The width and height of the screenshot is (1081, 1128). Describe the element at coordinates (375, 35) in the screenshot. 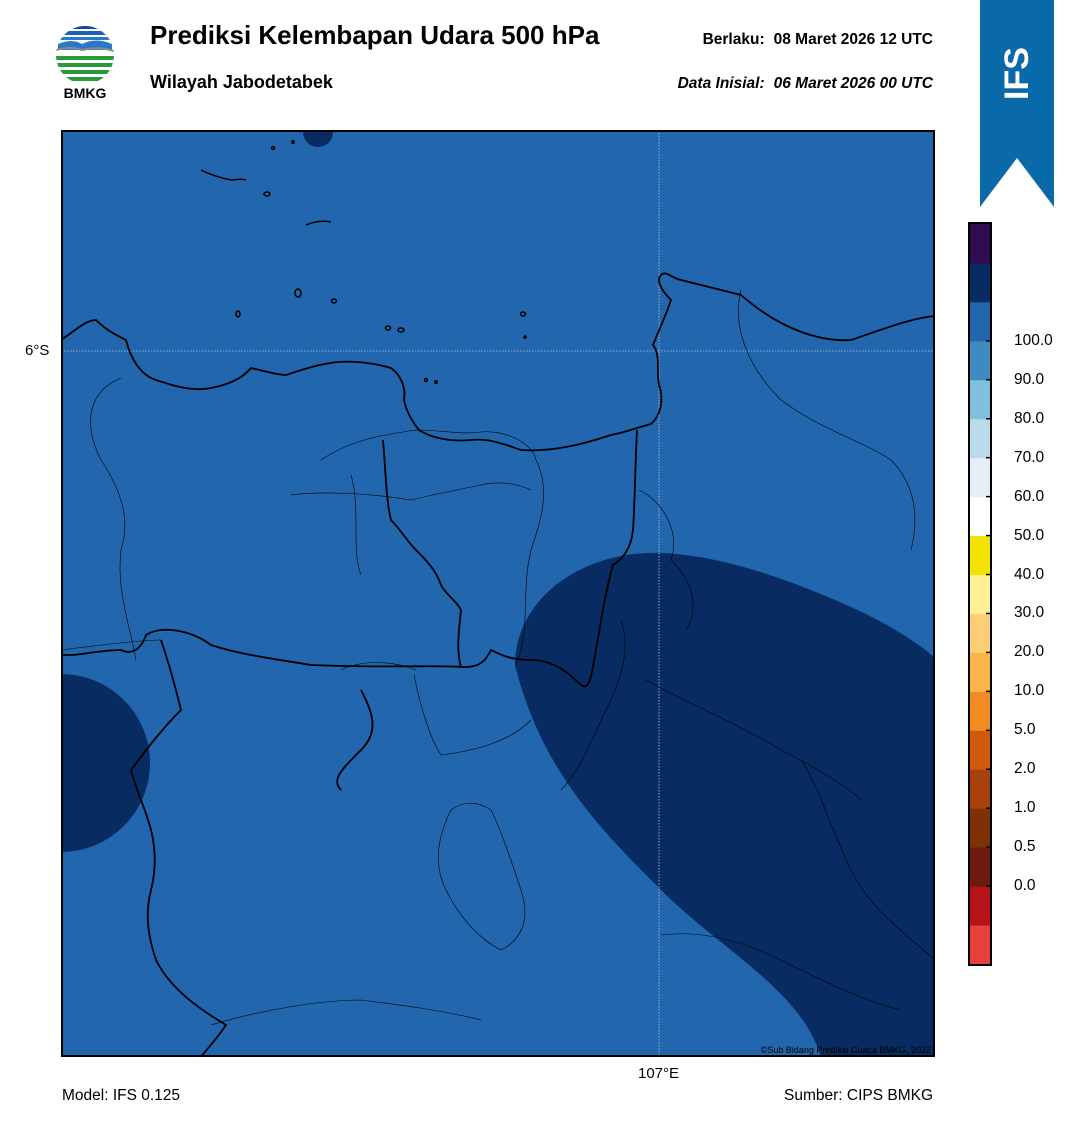

I see `page-title: Prediksi Kelembapan Udara 500 hPa` at that location.